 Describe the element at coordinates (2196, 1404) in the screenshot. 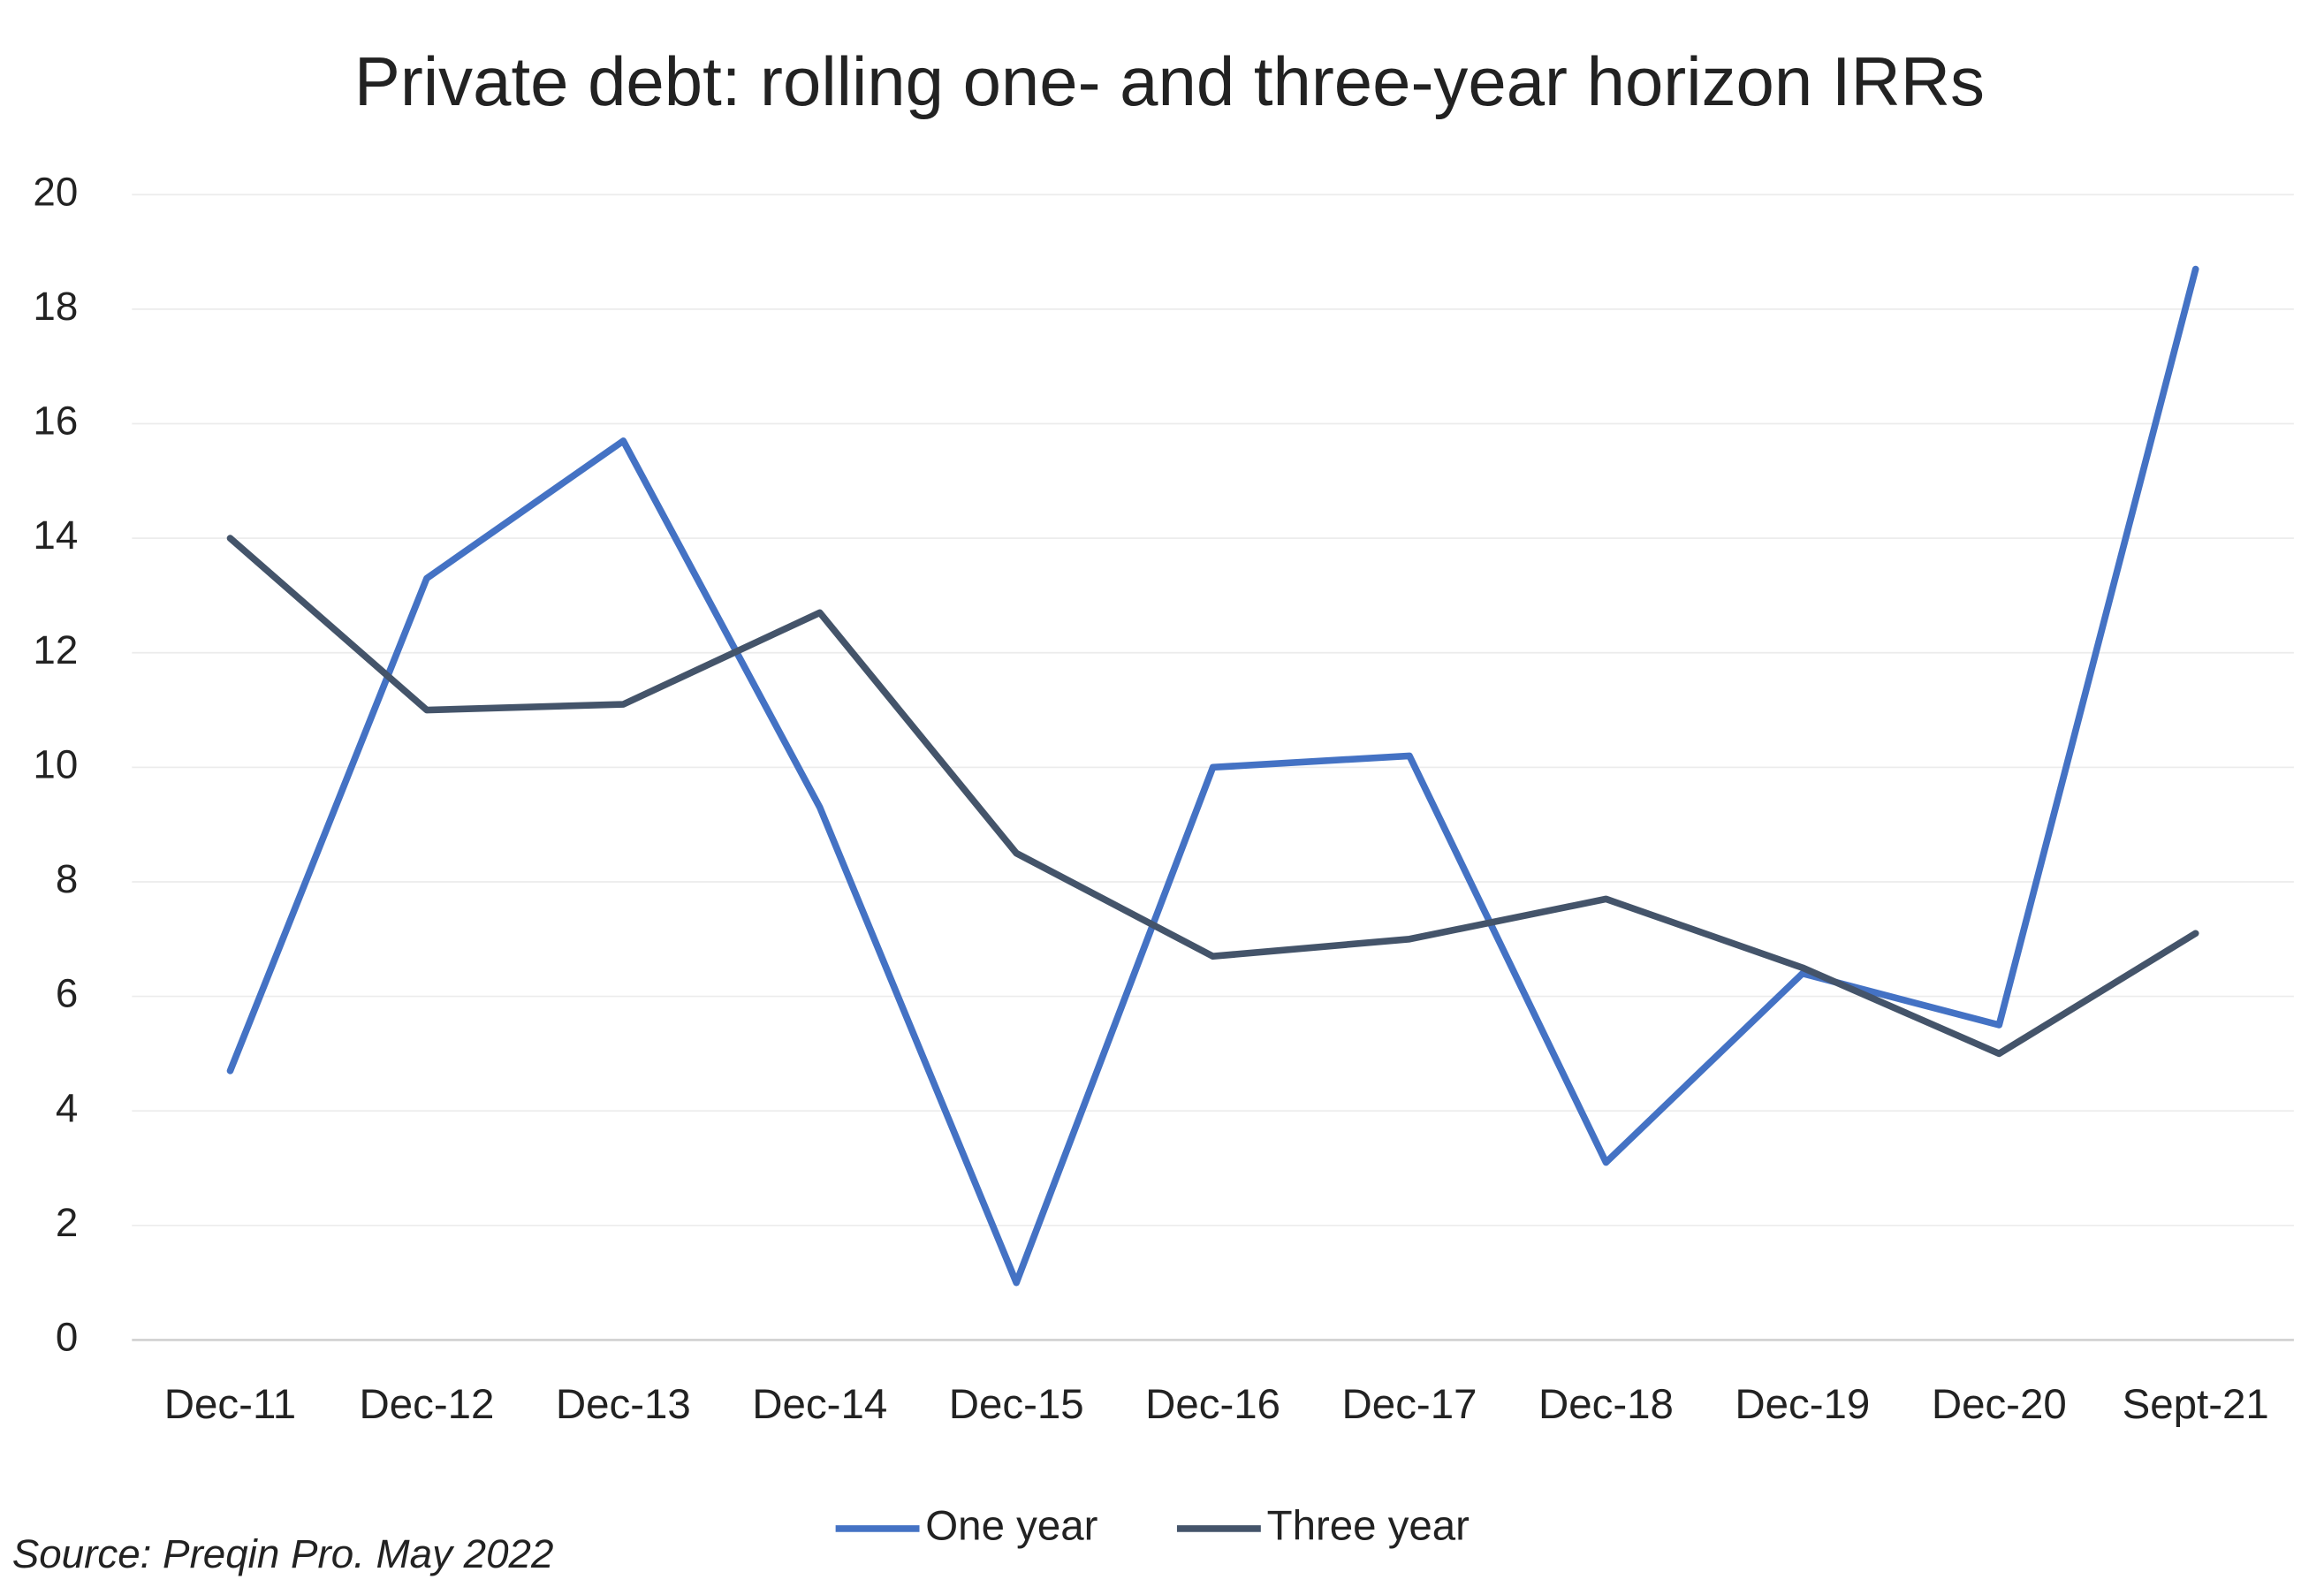

I see `x-tick-label: Sept-21` at that location.